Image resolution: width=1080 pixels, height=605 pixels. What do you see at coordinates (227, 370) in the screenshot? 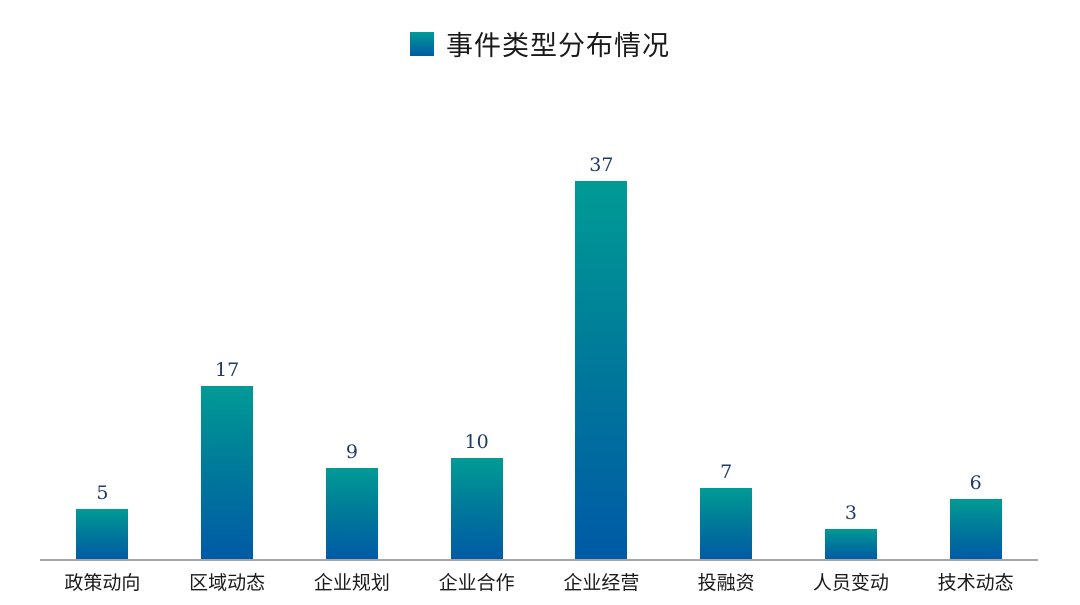
I see `bar-value-label: 17` at bounding box center [227, 370].